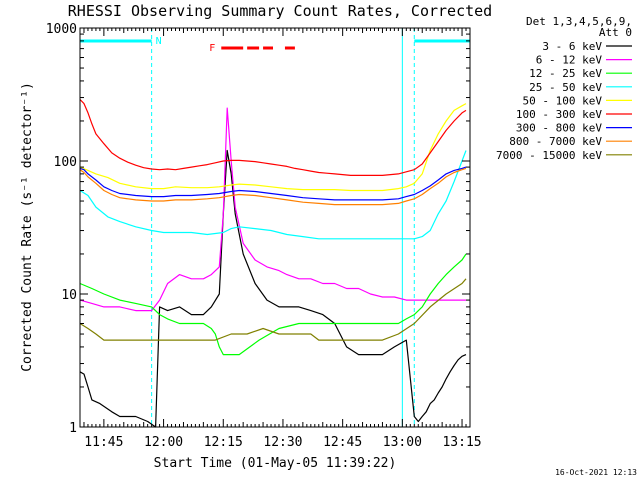  Describe the element at coordinates (615, 32) in the screenshot. I see `legend-header-line-2: Att 0` at that location.